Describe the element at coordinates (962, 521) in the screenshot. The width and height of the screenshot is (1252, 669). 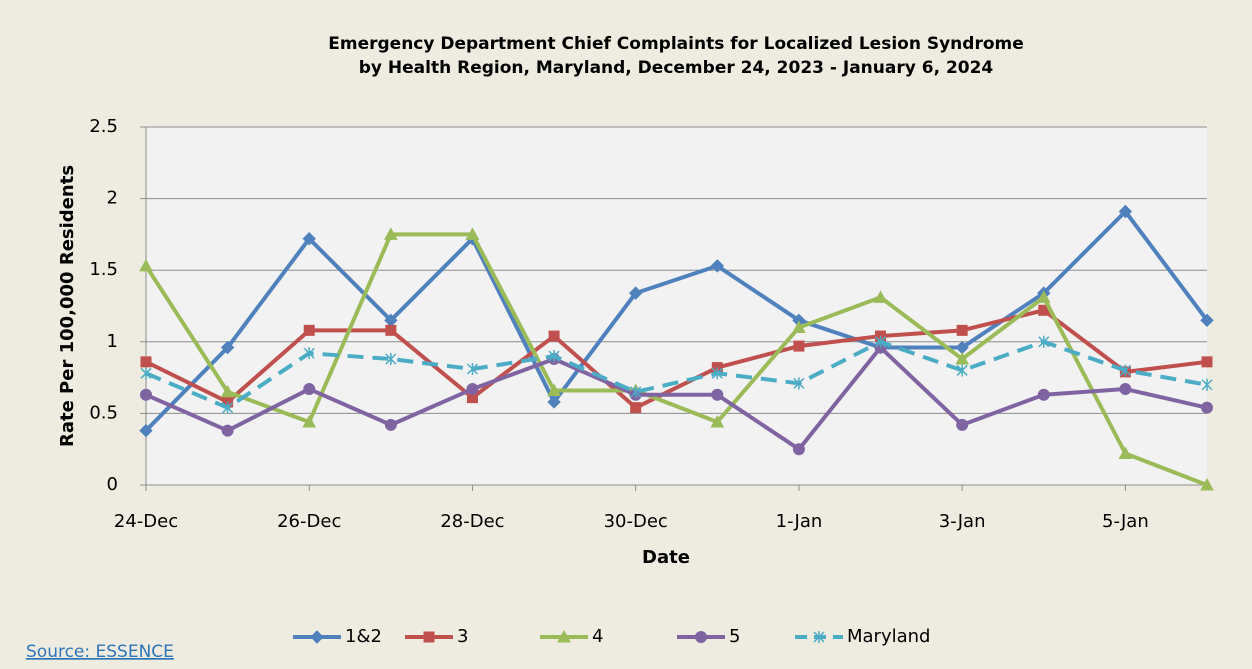
I see `x-tick-label: 3-Jan` at that location.